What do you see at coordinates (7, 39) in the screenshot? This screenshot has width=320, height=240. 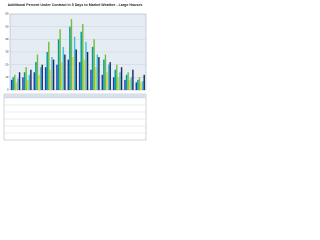 I see `y-tick-label: 40` at bounding box center [7, 39].